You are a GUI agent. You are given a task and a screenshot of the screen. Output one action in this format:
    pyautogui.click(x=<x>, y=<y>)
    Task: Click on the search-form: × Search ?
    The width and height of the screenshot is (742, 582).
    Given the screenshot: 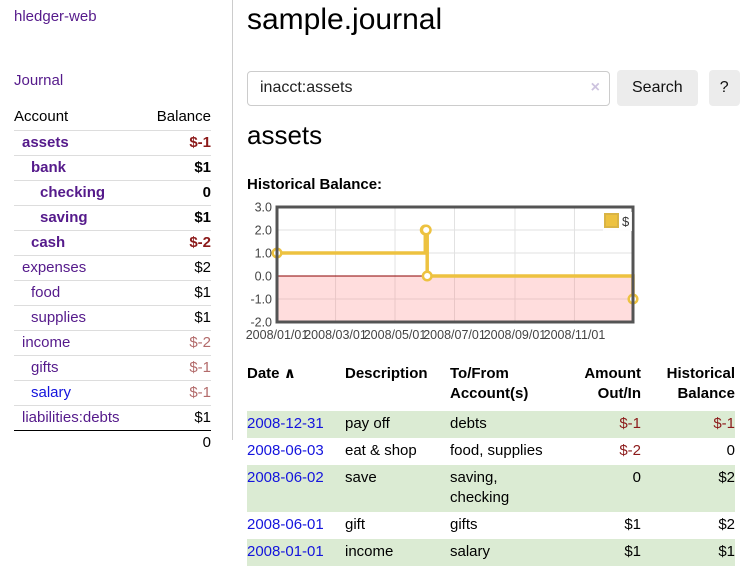 What is the action you would take?
    pyautogui.click(x=493, y=88)
    